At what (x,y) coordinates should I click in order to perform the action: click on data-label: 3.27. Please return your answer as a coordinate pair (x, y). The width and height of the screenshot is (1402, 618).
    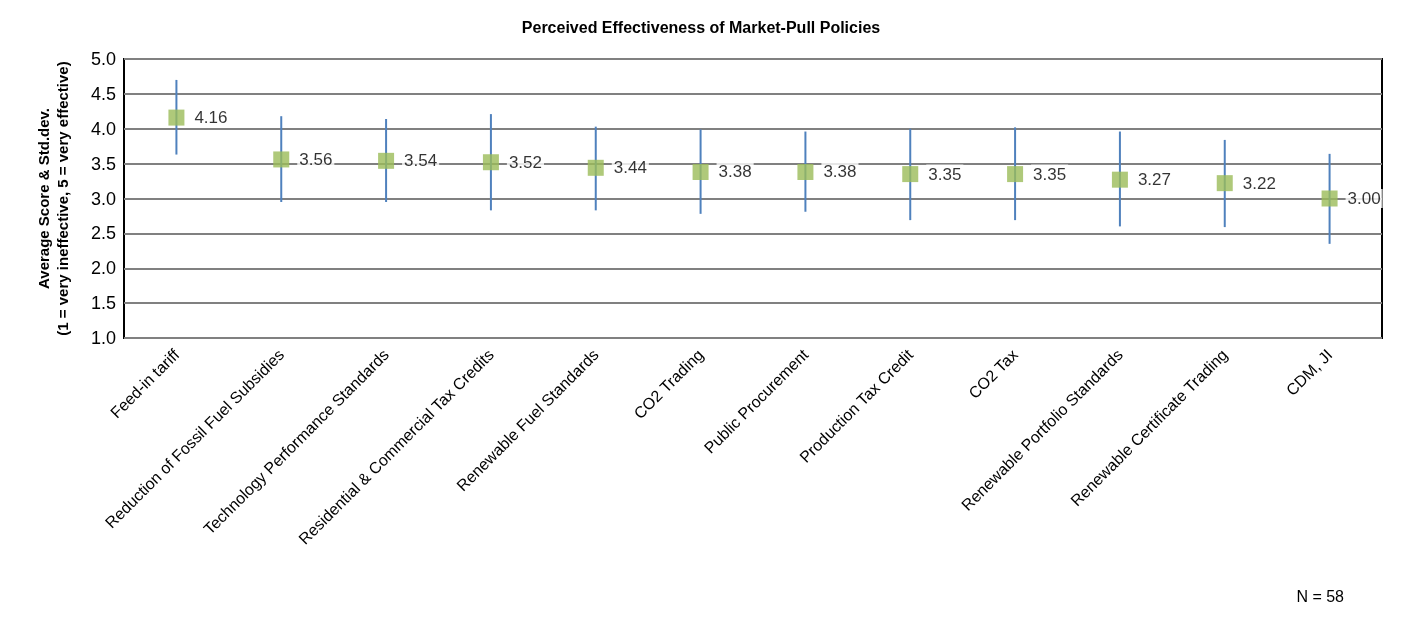
    Looking at the image, I should click on (1154, 180).